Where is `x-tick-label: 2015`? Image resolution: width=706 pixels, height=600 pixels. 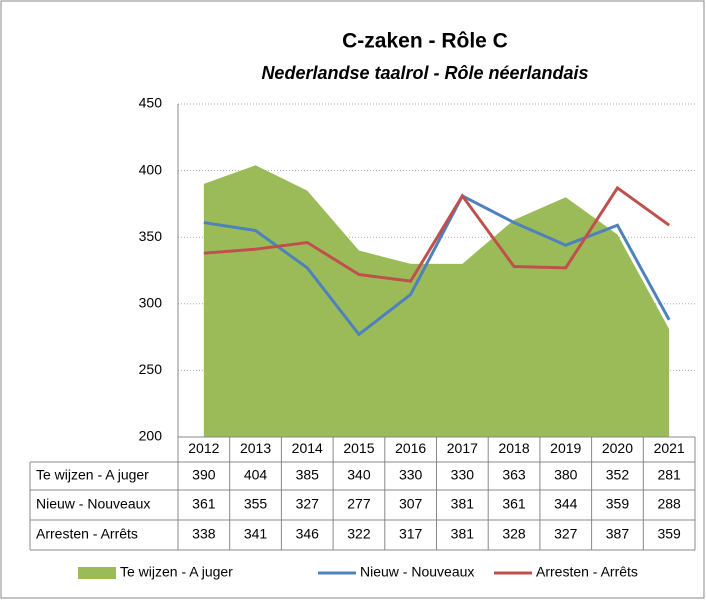 x-tick-label: 2015 is located at coordinates (358, 448).